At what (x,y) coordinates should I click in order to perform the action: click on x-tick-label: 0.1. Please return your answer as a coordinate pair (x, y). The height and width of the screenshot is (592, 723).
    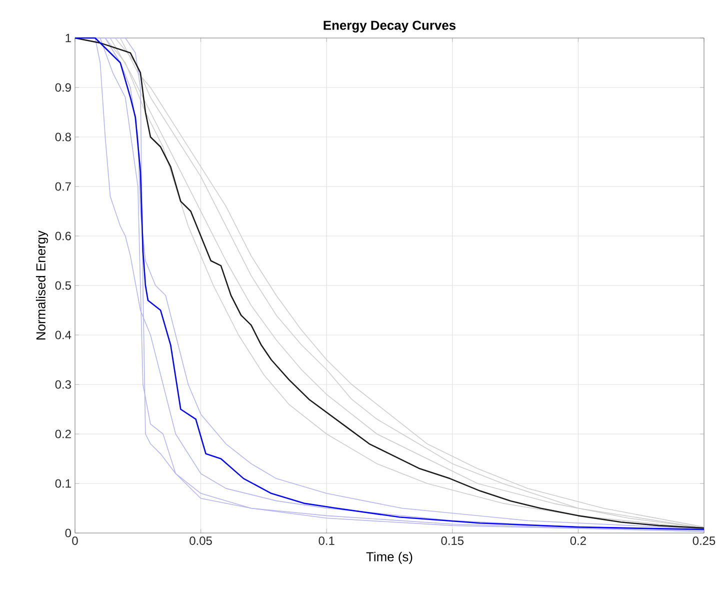
    Looking at the image, I should click on (326, 540).